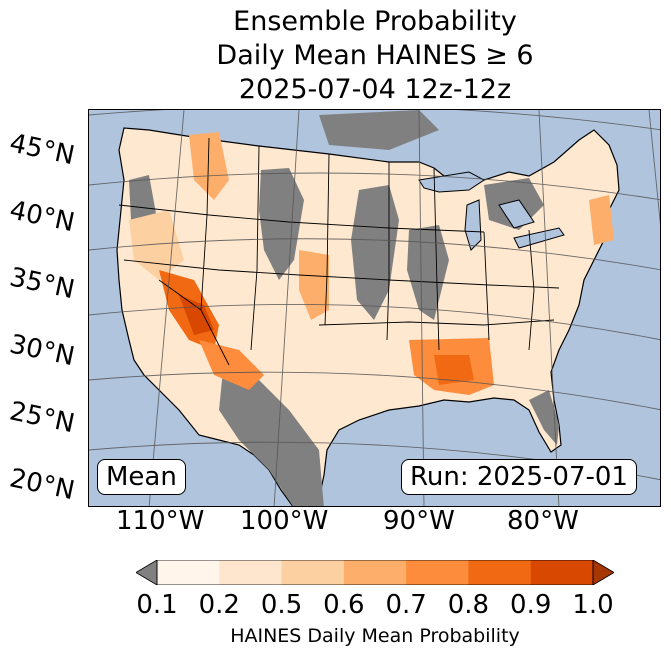  I want to click on lon-label-80w: 80°W, so click(543, 521).